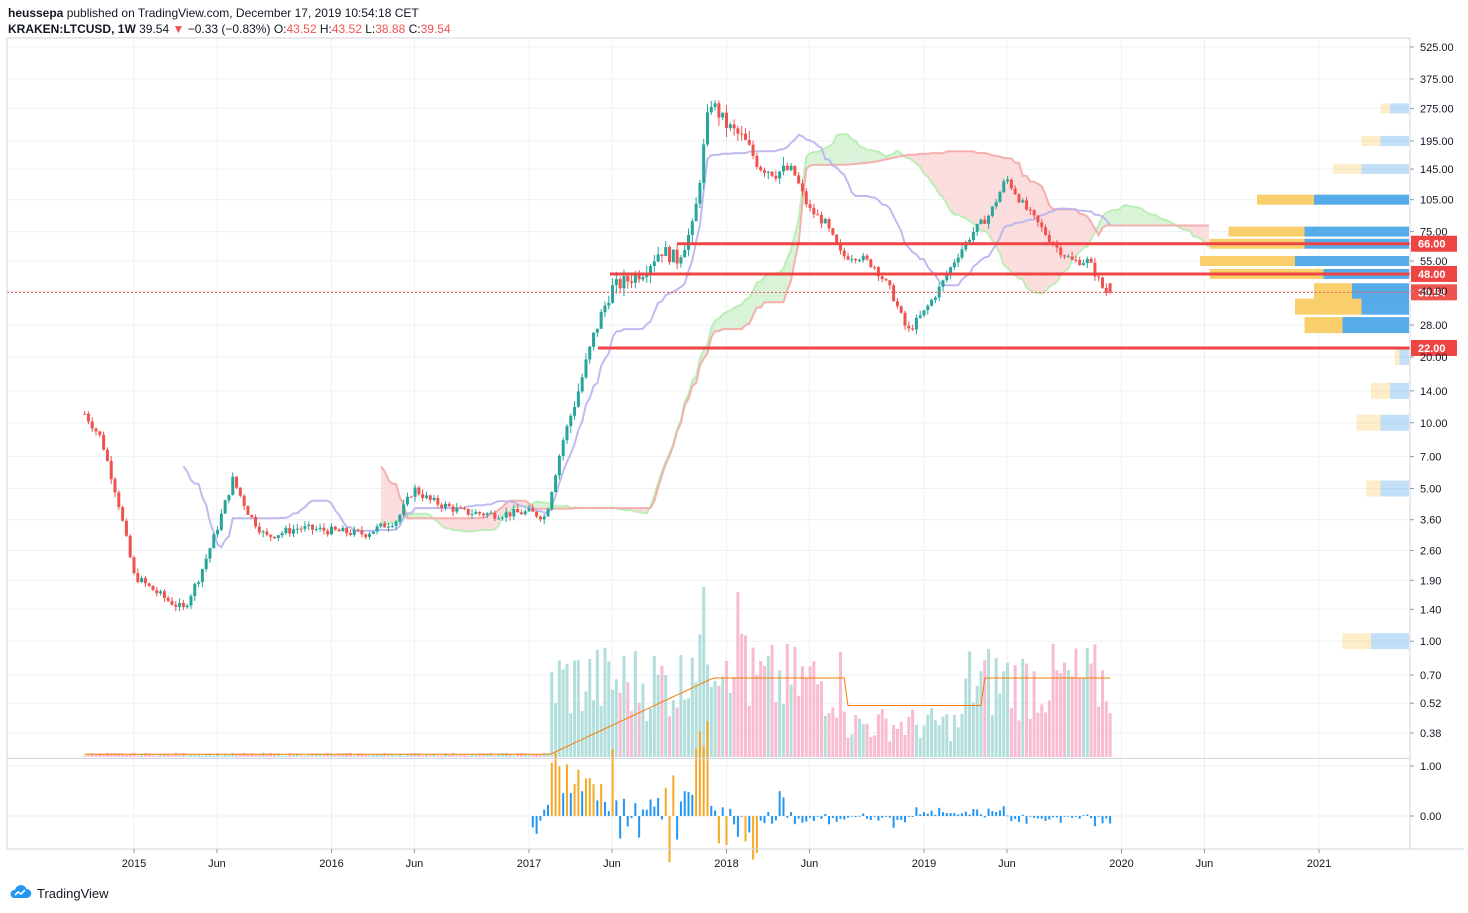 This screenshot has width=1468, height=913. What do you see at coordinates (20, 893) in the screenshot?
I see `tradingview-cloud-icon` at bounding box center [20, 893].